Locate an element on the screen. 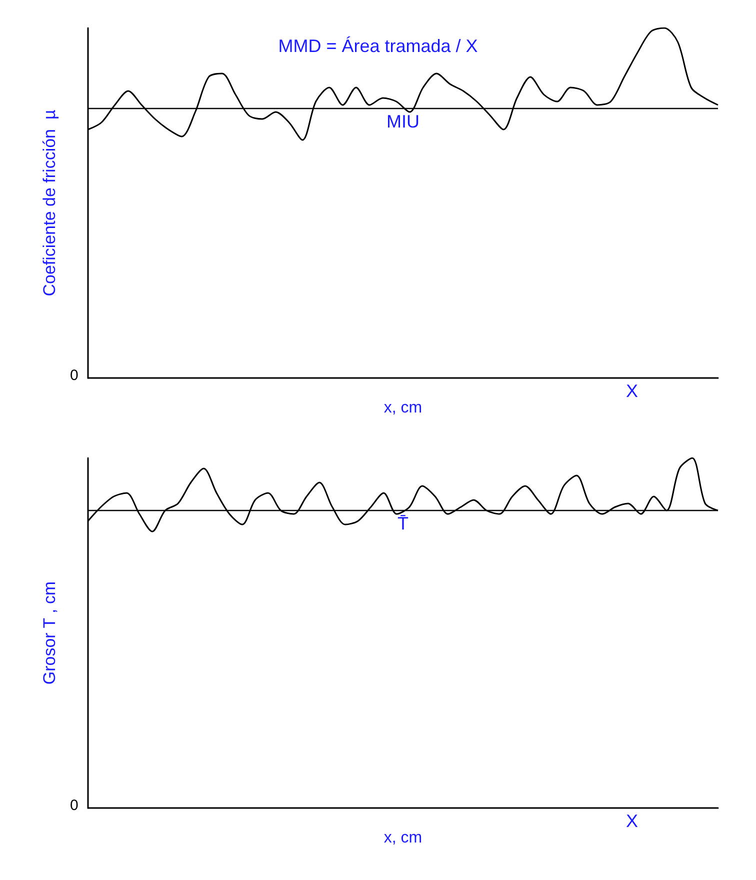 The image size is (756, 880). chart-title: MMD = Área tramada / X is located at coordinates (378, 46).